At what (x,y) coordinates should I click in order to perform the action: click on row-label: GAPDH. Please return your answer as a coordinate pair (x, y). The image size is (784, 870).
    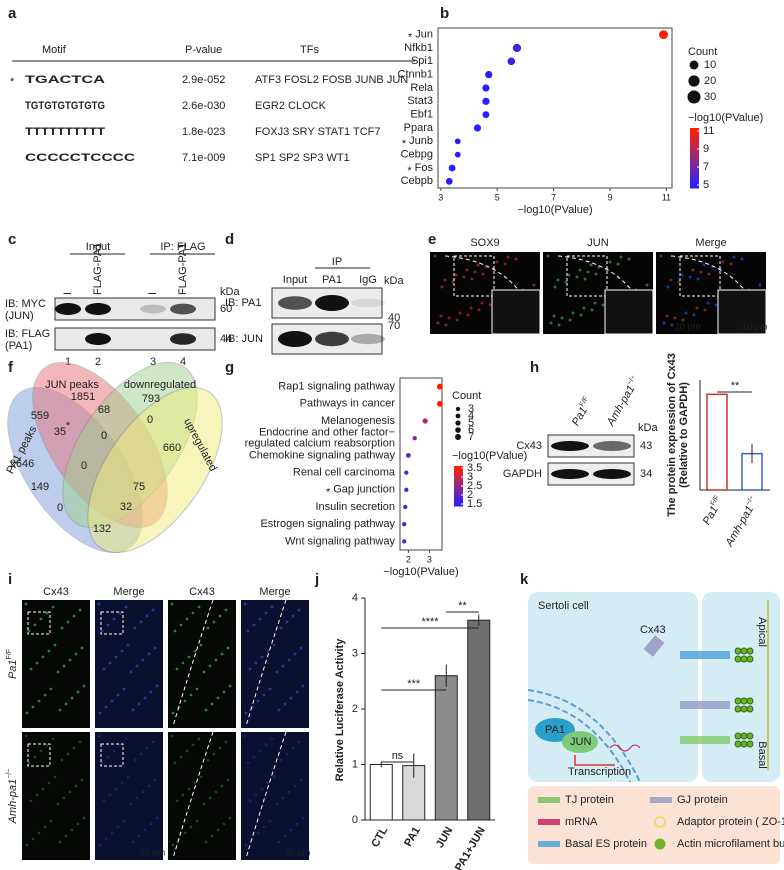
    Looking at the image, I should click on (522, 474).